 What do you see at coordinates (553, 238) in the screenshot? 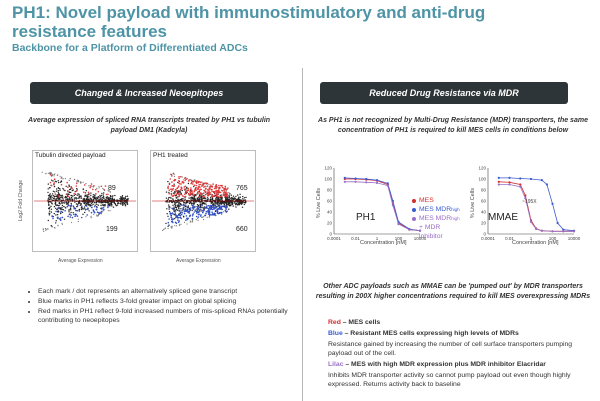
I see `x-tick-label: 100` at bounding box center [553, 238].